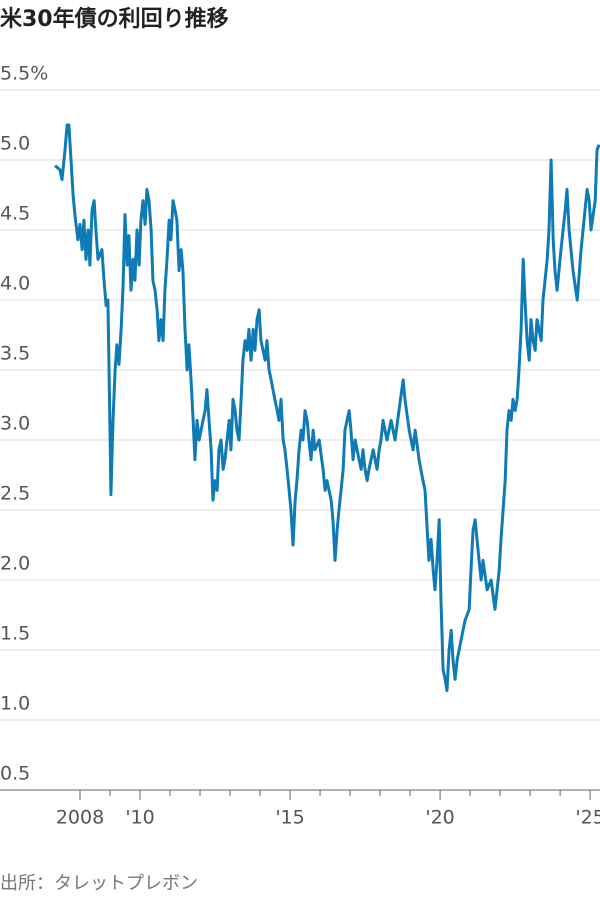  What do you see at coordinates (15, 704) in the screenshot?
I see `y-tick-label: 1.0` at bounding box center [15, 704].